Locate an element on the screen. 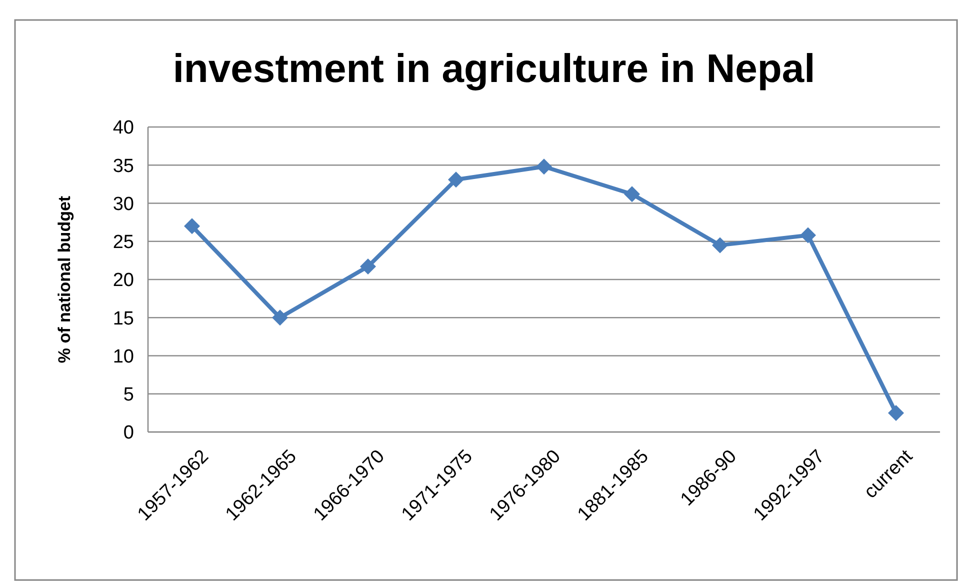  y-tick-label: 30 is located at coordinates (123, 204).